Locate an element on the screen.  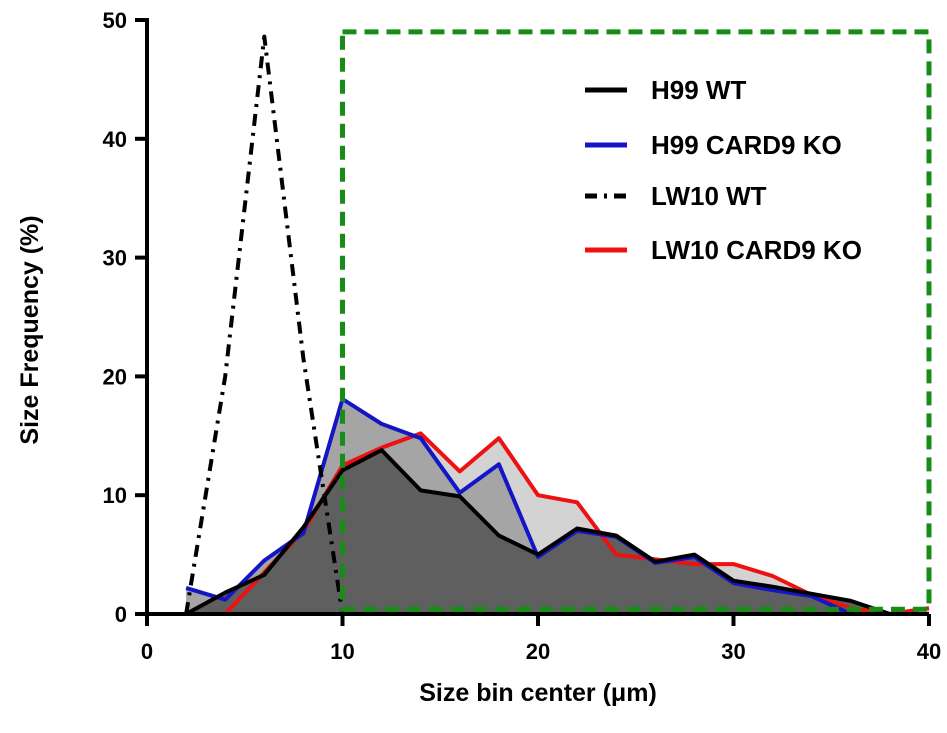
x-axis-title: Size bin center (μm) is located at coordinates (538, 693).